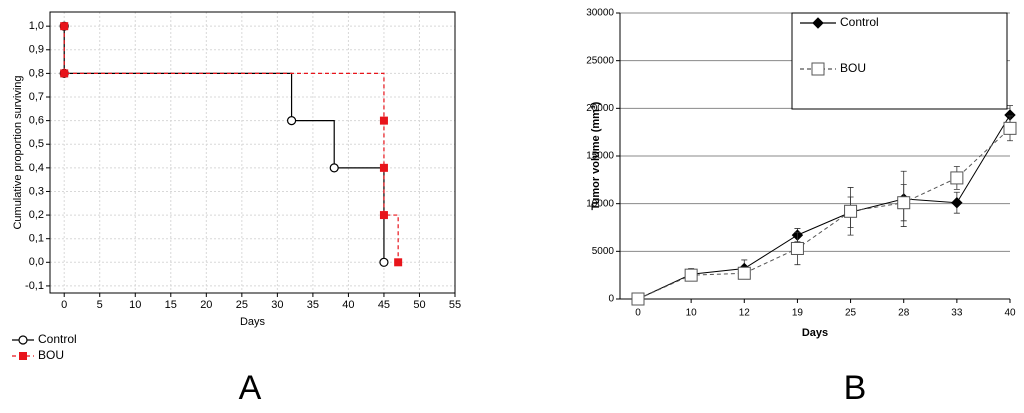  What do you see at coordinates (957, 313) in the screenshot?
I see `x-tick-label: 33` at bounding box center [957, 313].